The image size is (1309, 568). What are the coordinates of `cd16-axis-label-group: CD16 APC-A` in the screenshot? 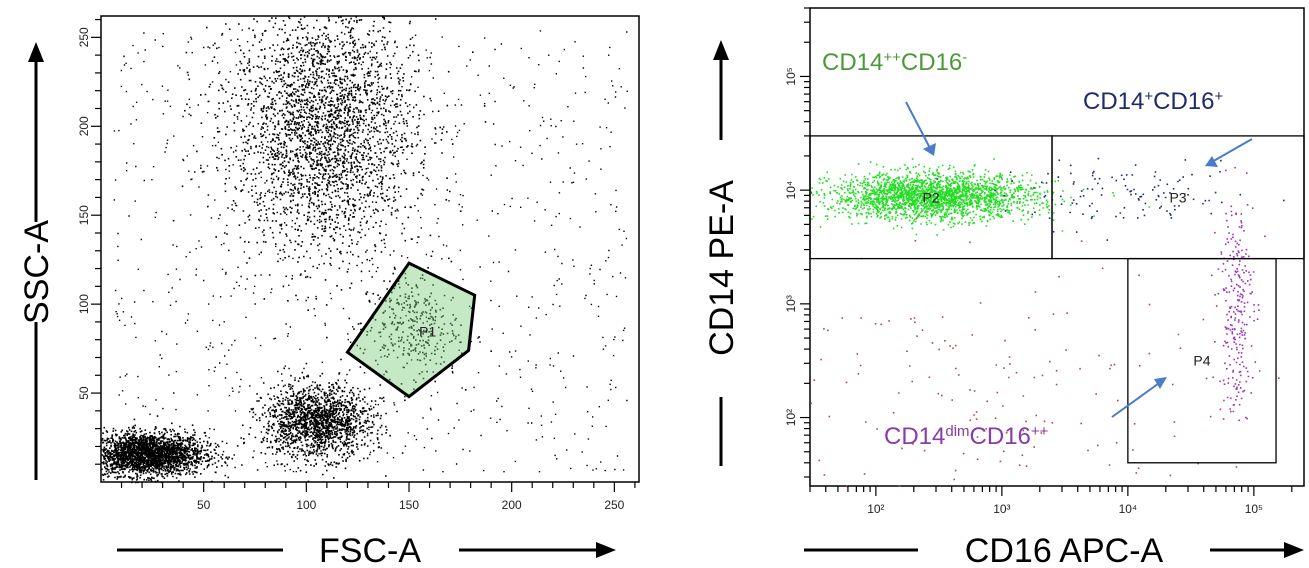 It's located at (1054, 550).